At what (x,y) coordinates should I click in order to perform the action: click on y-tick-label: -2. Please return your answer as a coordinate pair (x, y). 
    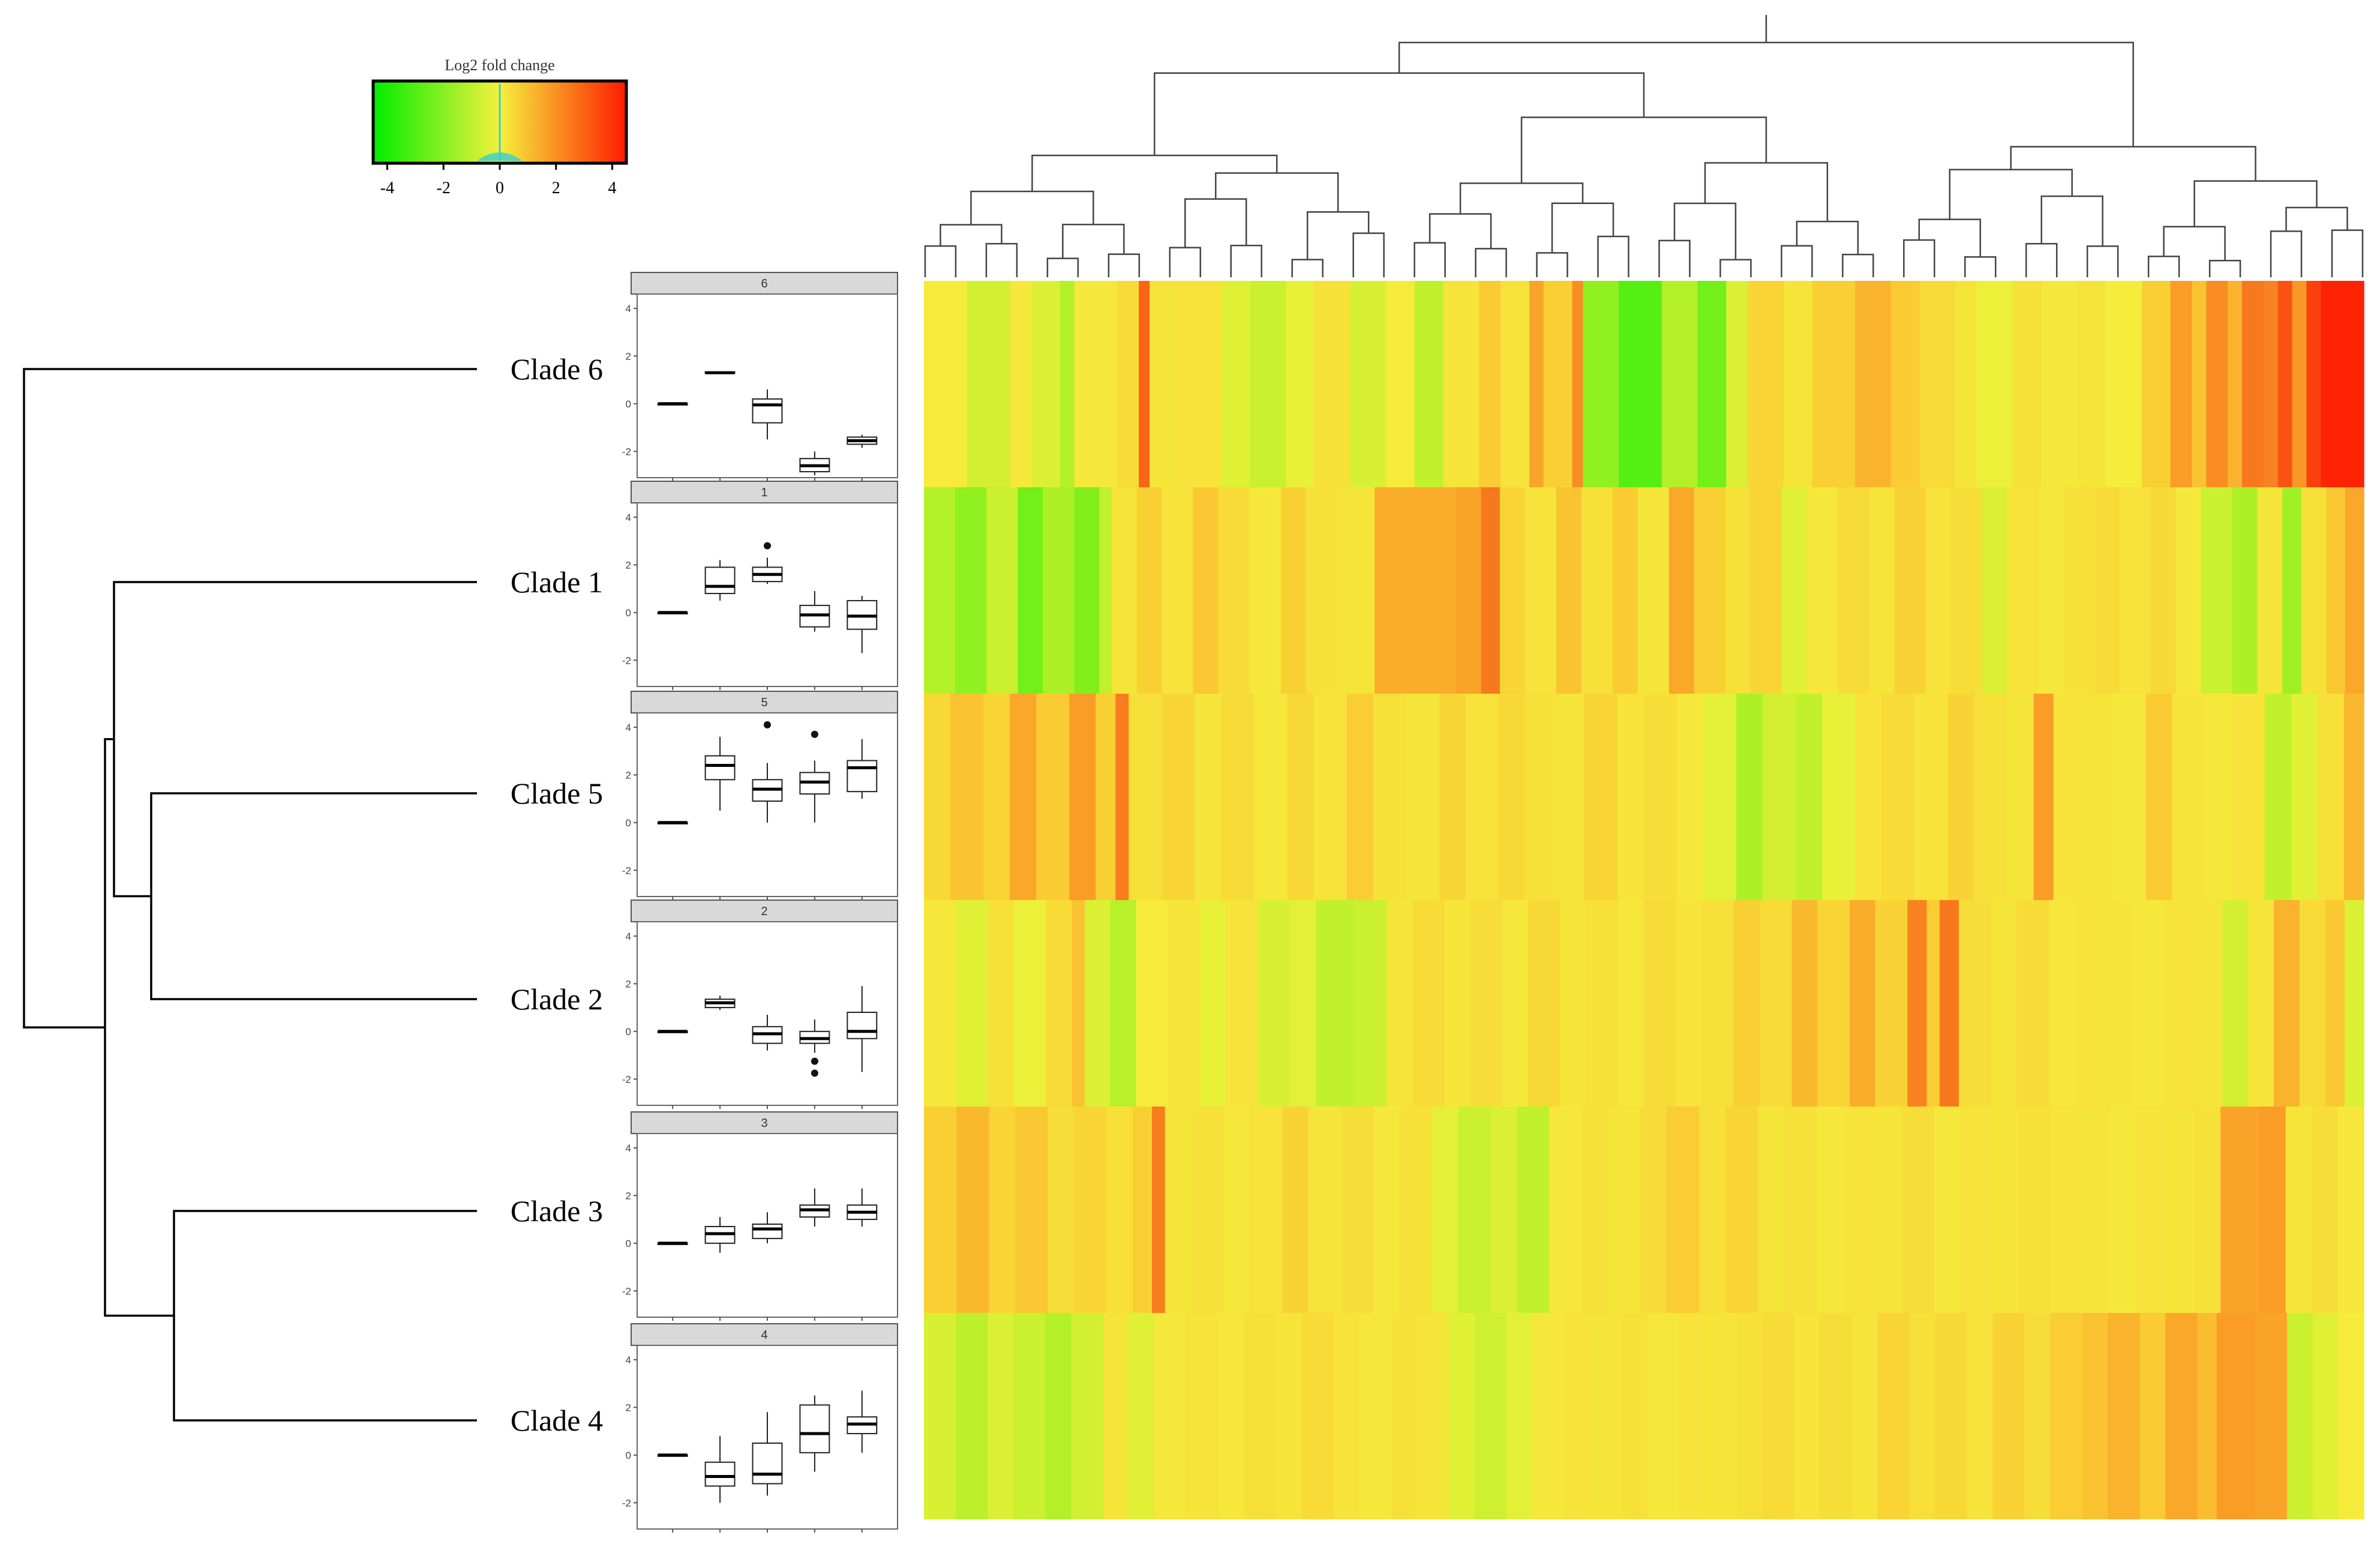
    Looking at the image, I should click on (627, 1079).